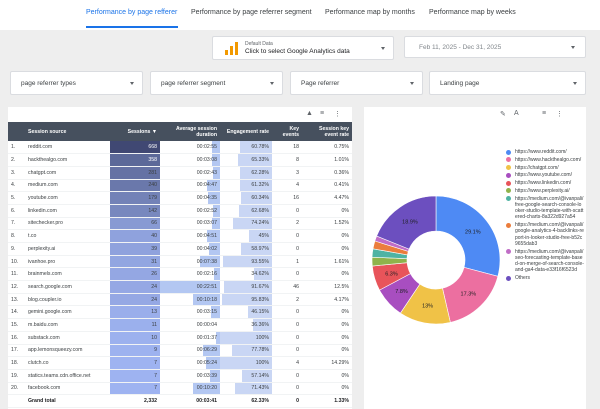 This screenshot has height=409, width=600. I want to click on chart-toolbar: ✎ A ≡ ⋮, so click(540, 115).